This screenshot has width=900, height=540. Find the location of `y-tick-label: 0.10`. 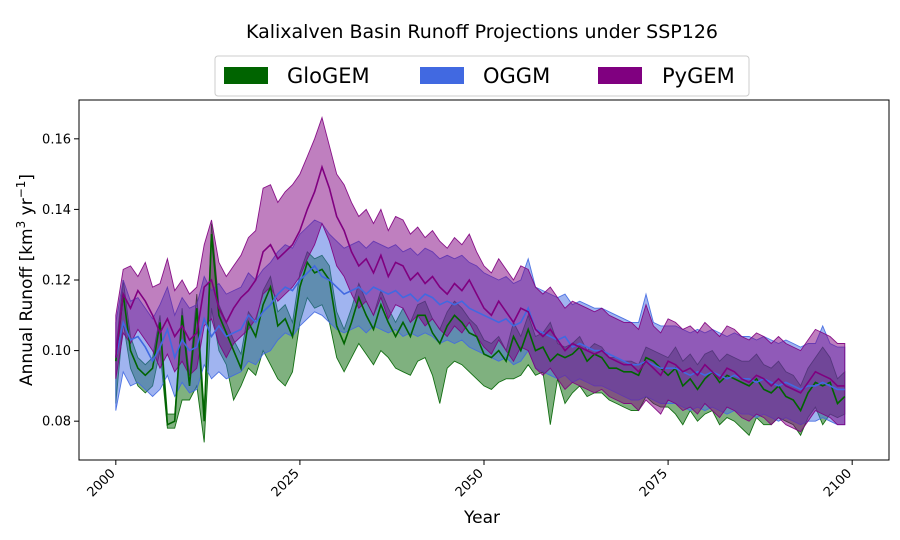

y-tick-label: 0.10 is located at coordinates (56, 351).